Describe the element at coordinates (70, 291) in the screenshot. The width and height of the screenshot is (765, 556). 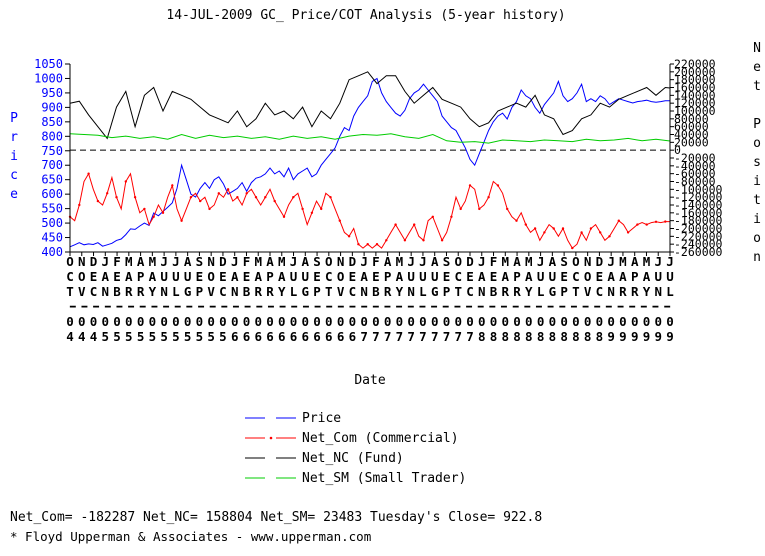
I see `x-tick-char: T` at that location.